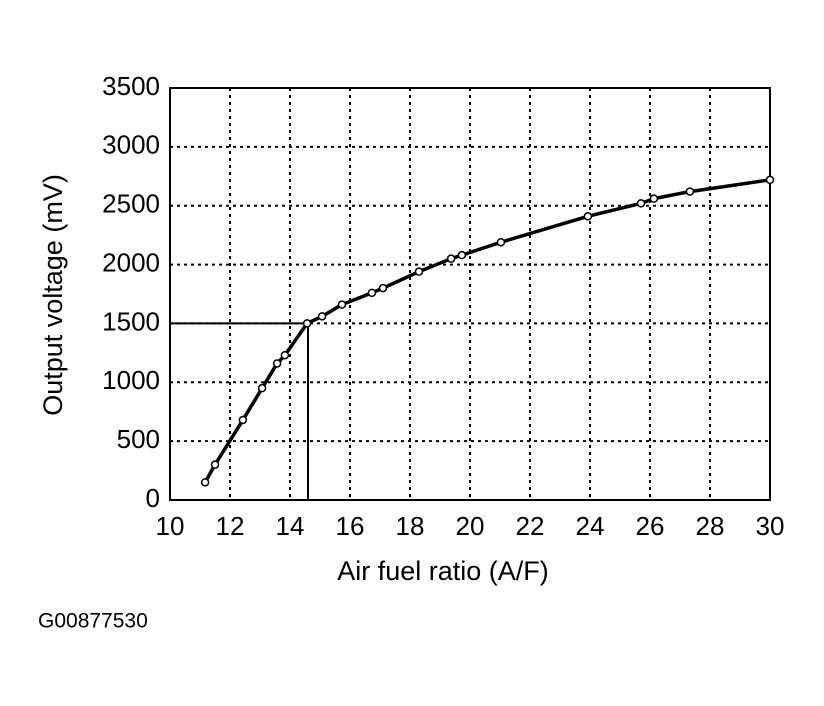 The width and height of the screenshot is (824, 706). I want to click on x-tick-label: 12, so click(230, 526).